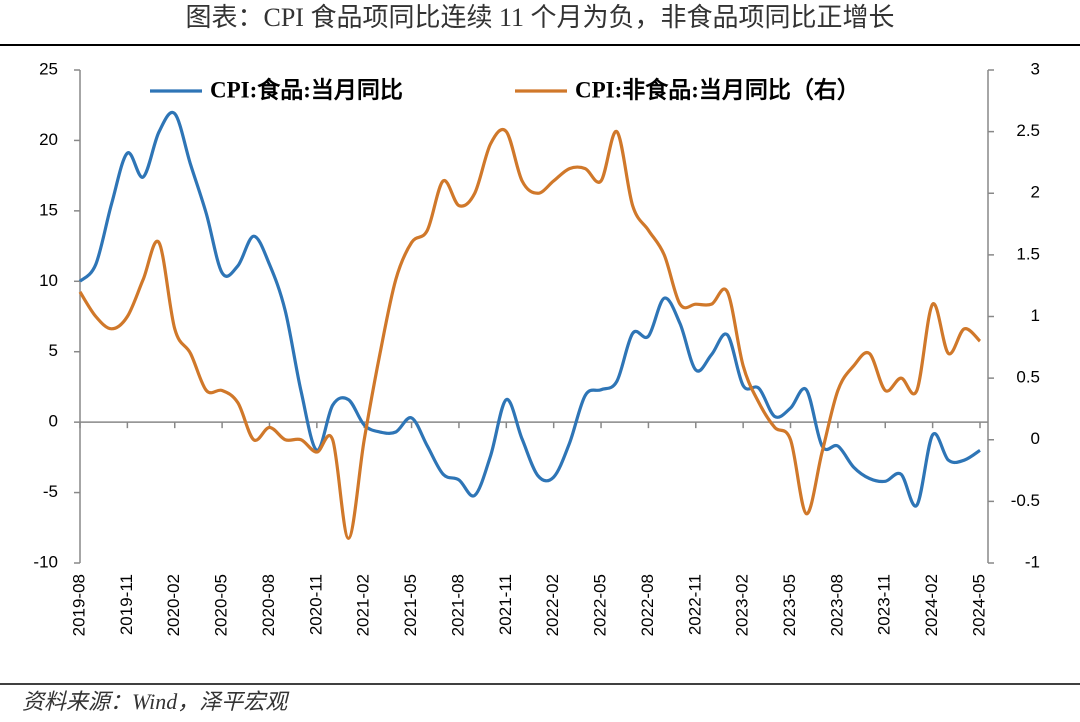 This screenshot has width=1080, height=722. I want to click on y2-tick-label: 1.5, so click(1028, 253).